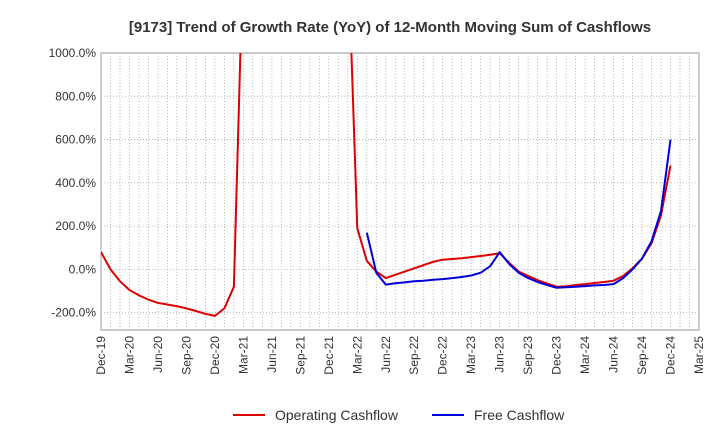  I want to click on x-tick-label: Mar-24, so click(585, 355).